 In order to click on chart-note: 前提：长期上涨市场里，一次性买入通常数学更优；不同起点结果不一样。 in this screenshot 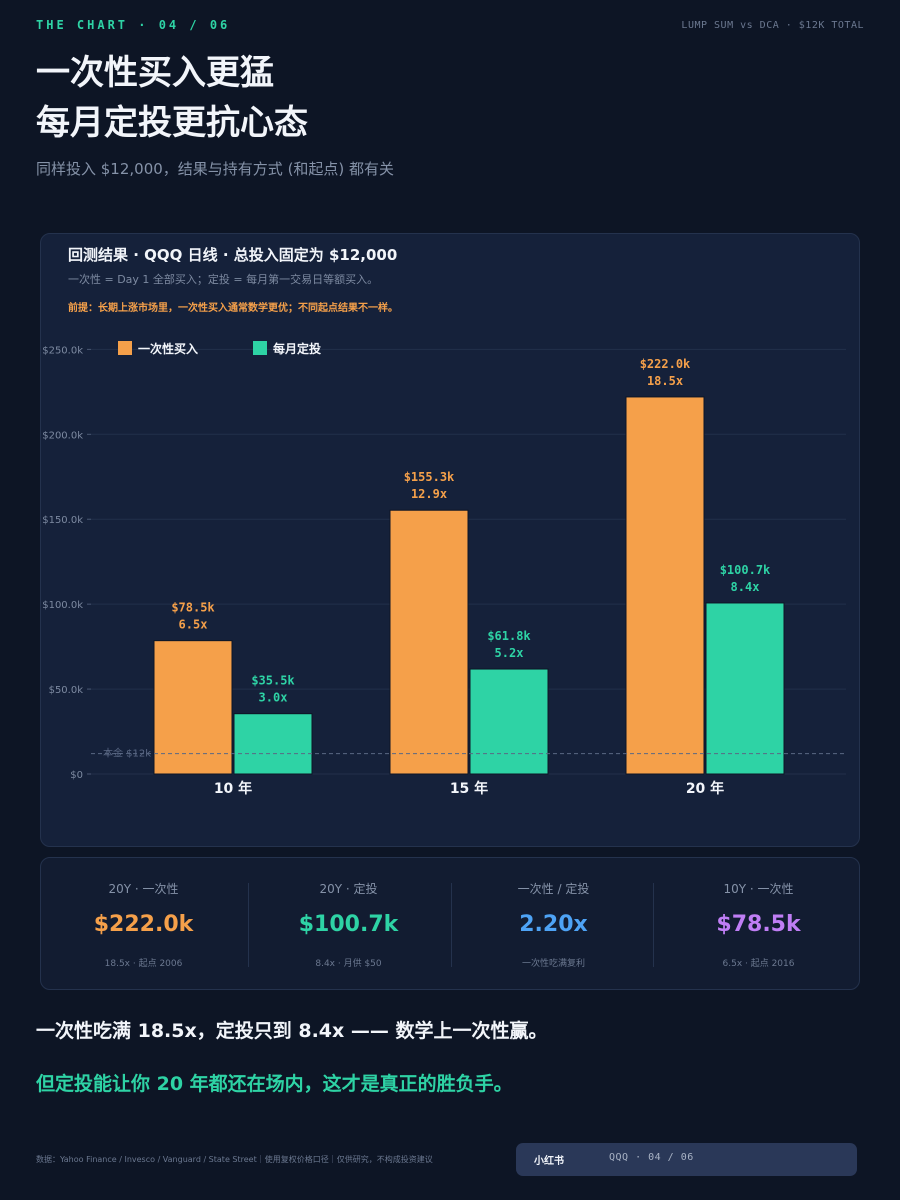, I will do `click(233, 308)`.